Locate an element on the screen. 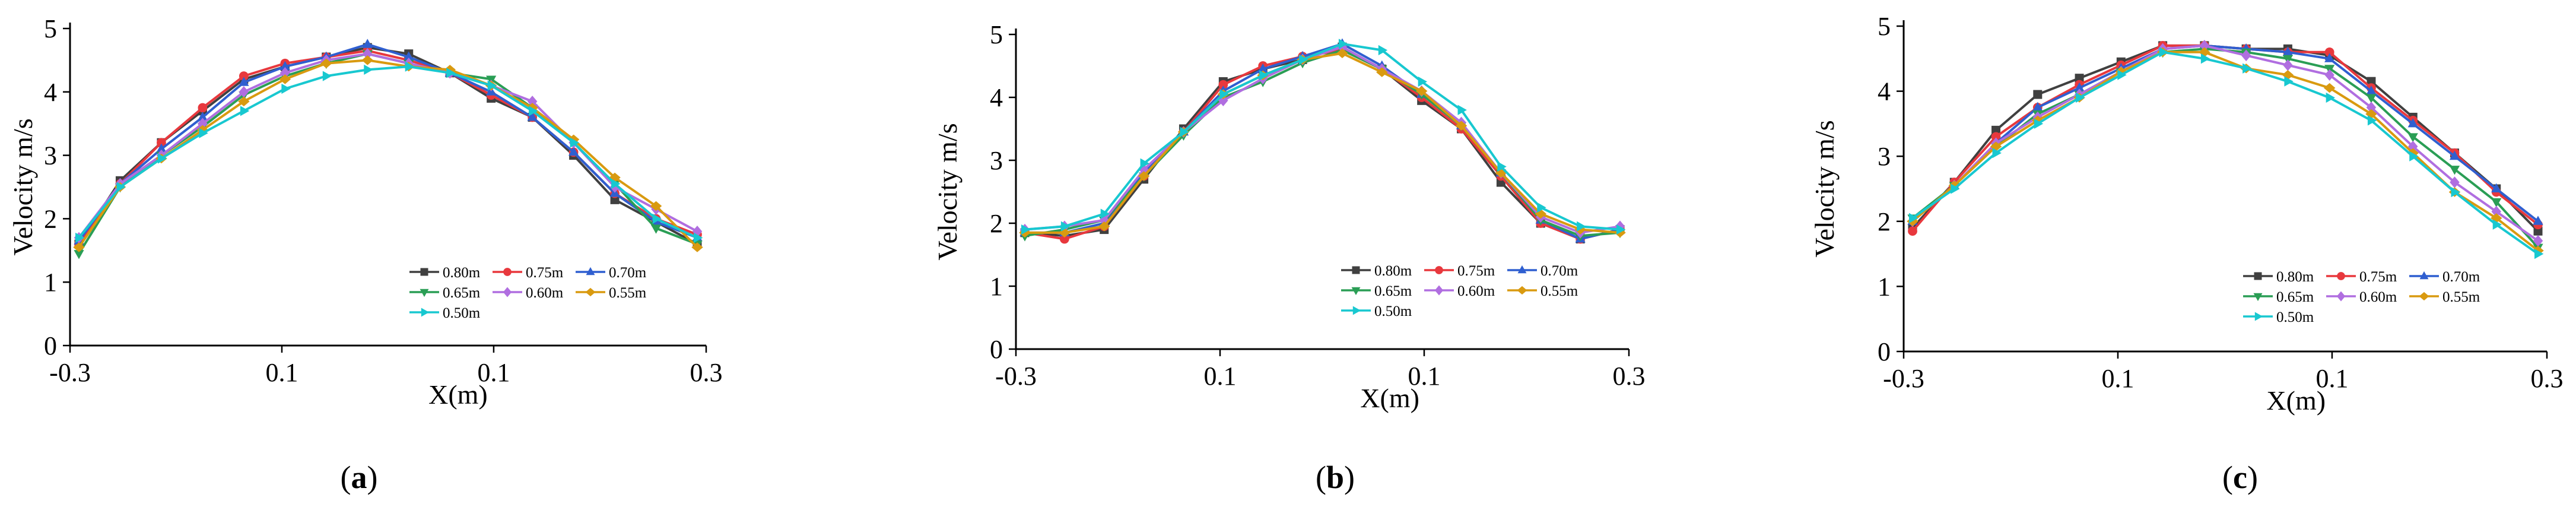  panel-label: (a) is located at coordinates (359, 477).